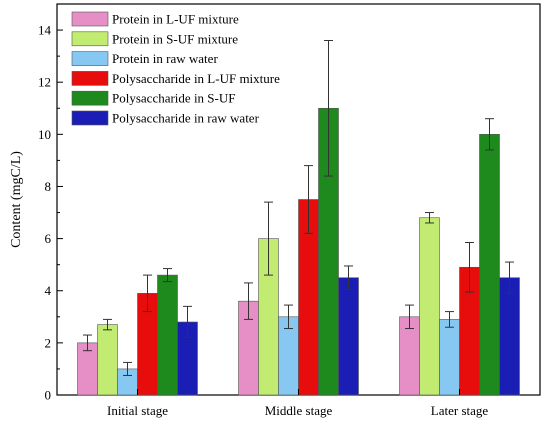 This screenshot has width=550, height=430. I want to click on legend-label: Protein in S-UF mixture, so click(175, 38).